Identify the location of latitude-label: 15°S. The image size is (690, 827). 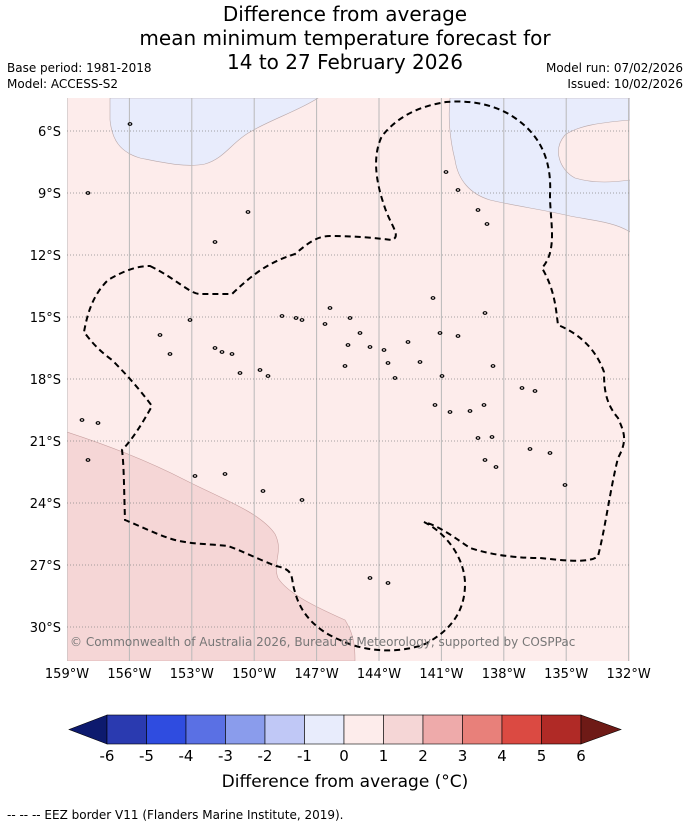
(45, 318).